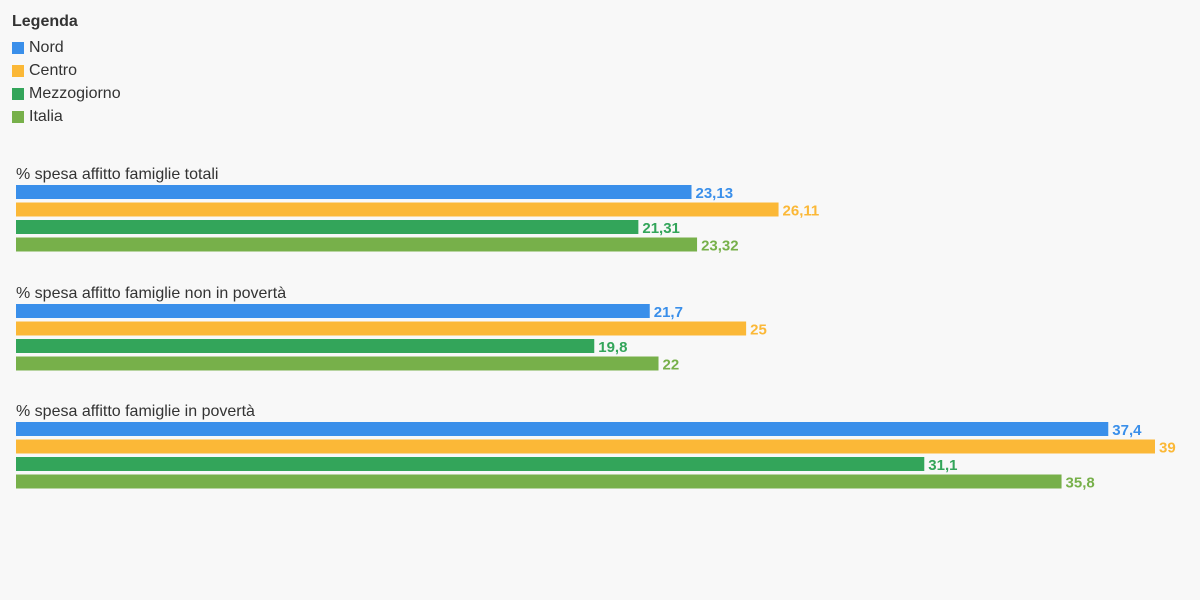 Image resolution: width=1200 pixels, height=600 pixels. What do you see at coordinates (75, 93) in the screenshot?
I see `legend-label-mezzogiorno: Mezzogiorno` at bounding box center [75, 93].